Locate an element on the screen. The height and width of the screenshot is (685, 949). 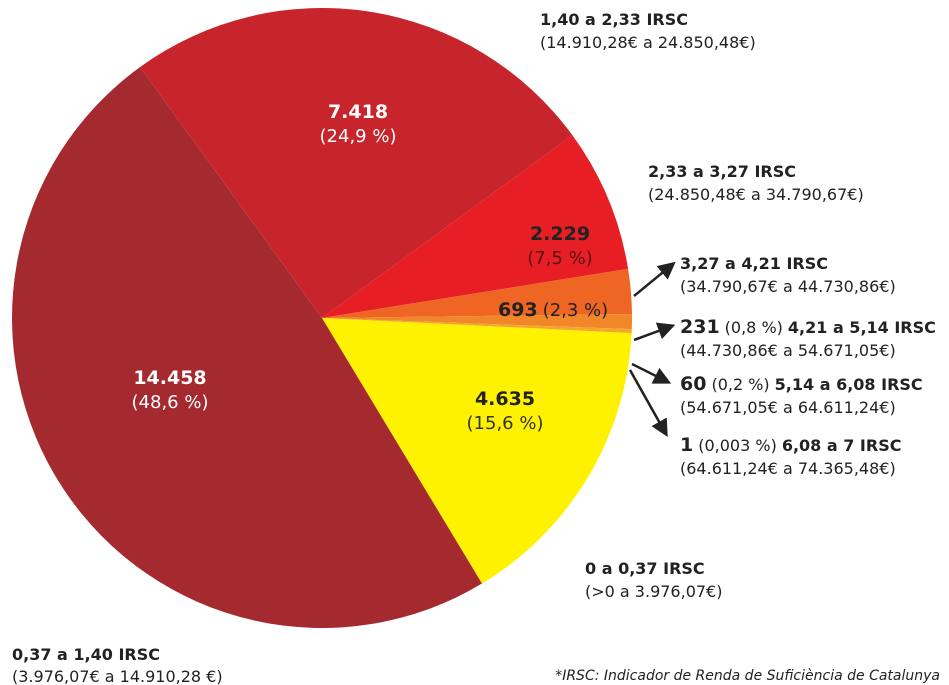
category-label: 6,08 a 7 IRSC is located at coordinates (842, 445).